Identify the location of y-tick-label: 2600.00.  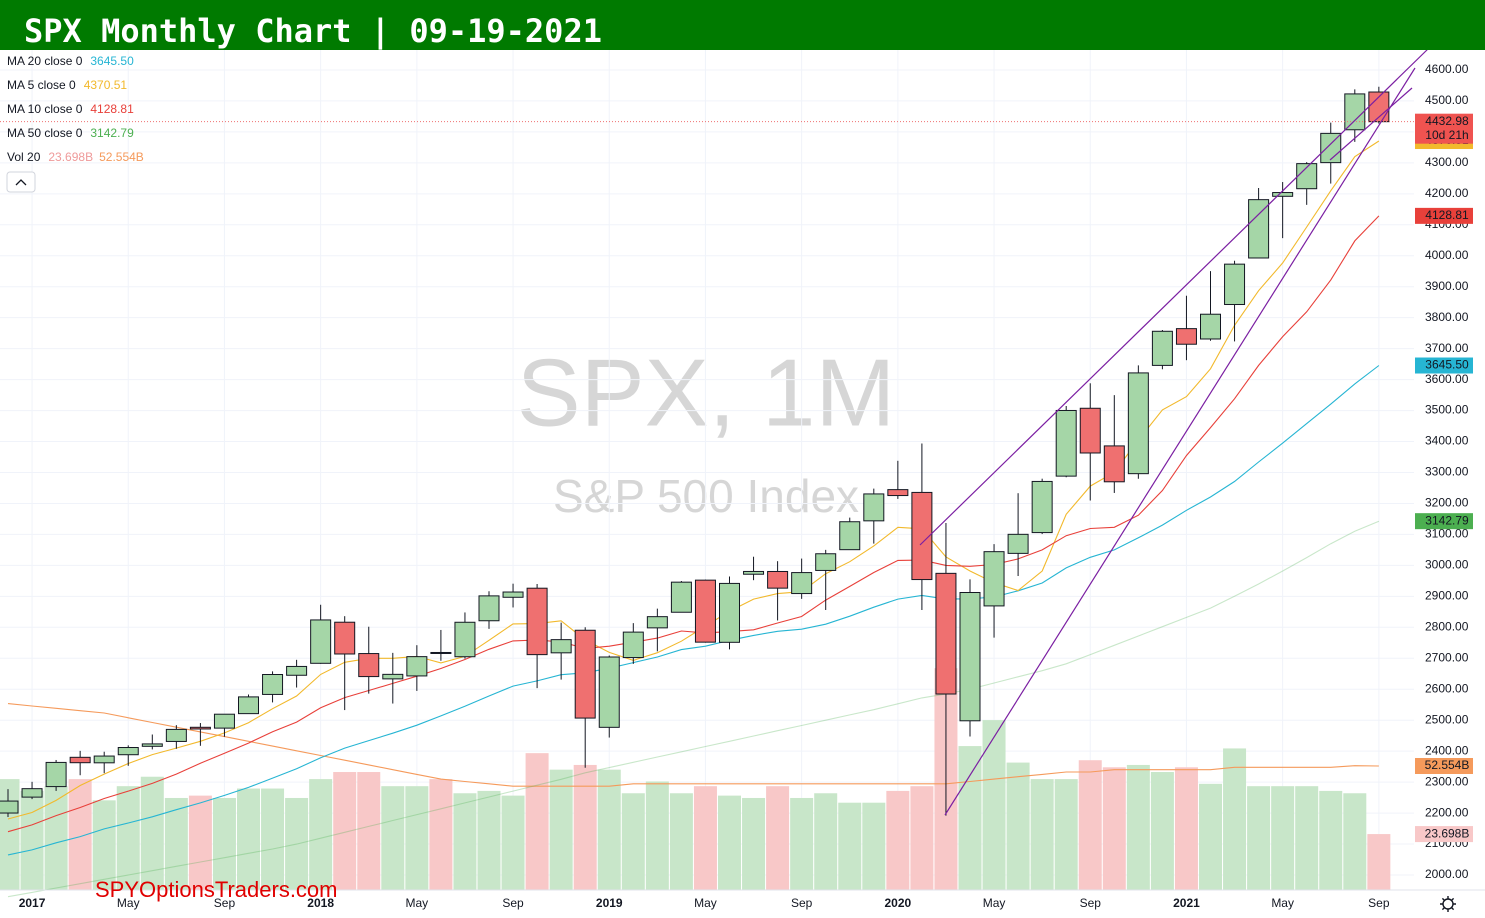
(1447, 688).